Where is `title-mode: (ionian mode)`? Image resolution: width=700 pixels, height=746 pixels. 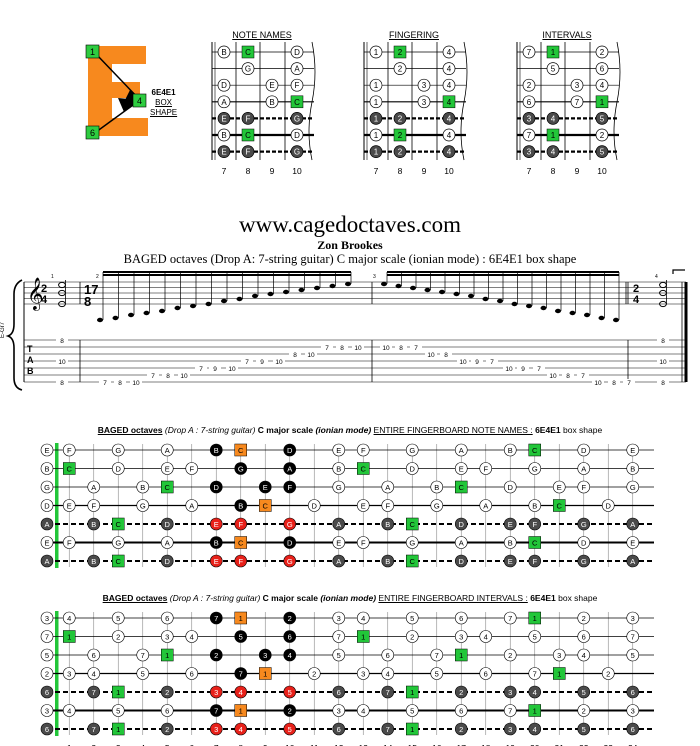 title-mode: (ionian mode) is located at coordinates (348, 598).